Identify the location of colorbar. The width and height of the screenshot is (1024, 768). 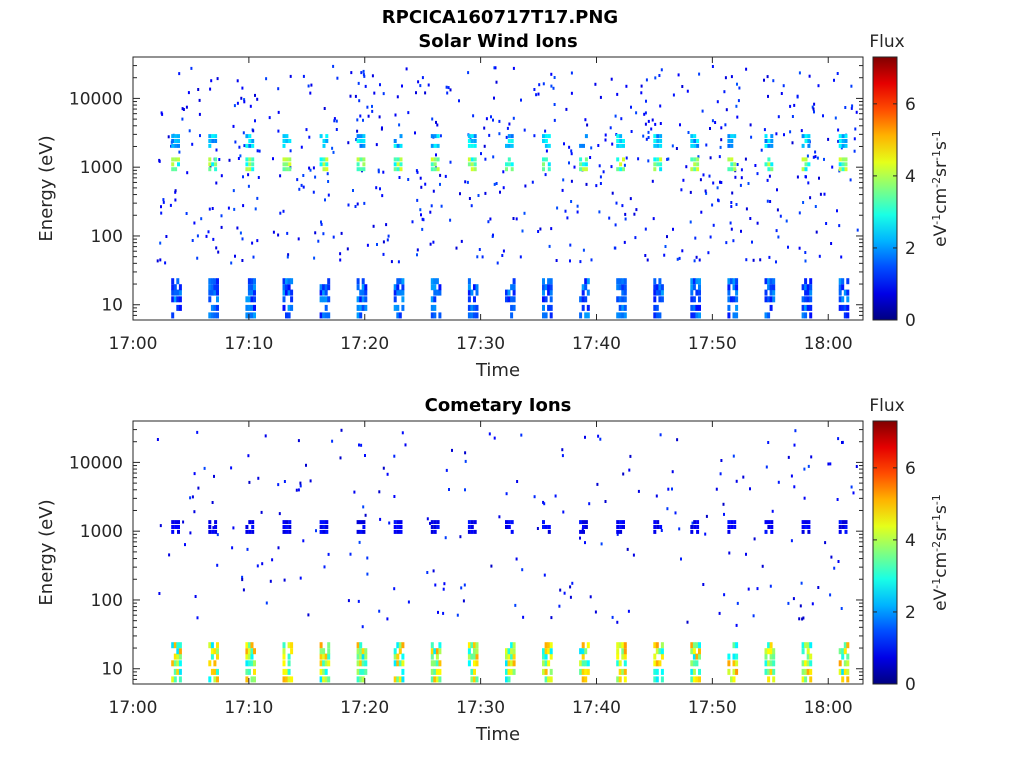
(885, 188).